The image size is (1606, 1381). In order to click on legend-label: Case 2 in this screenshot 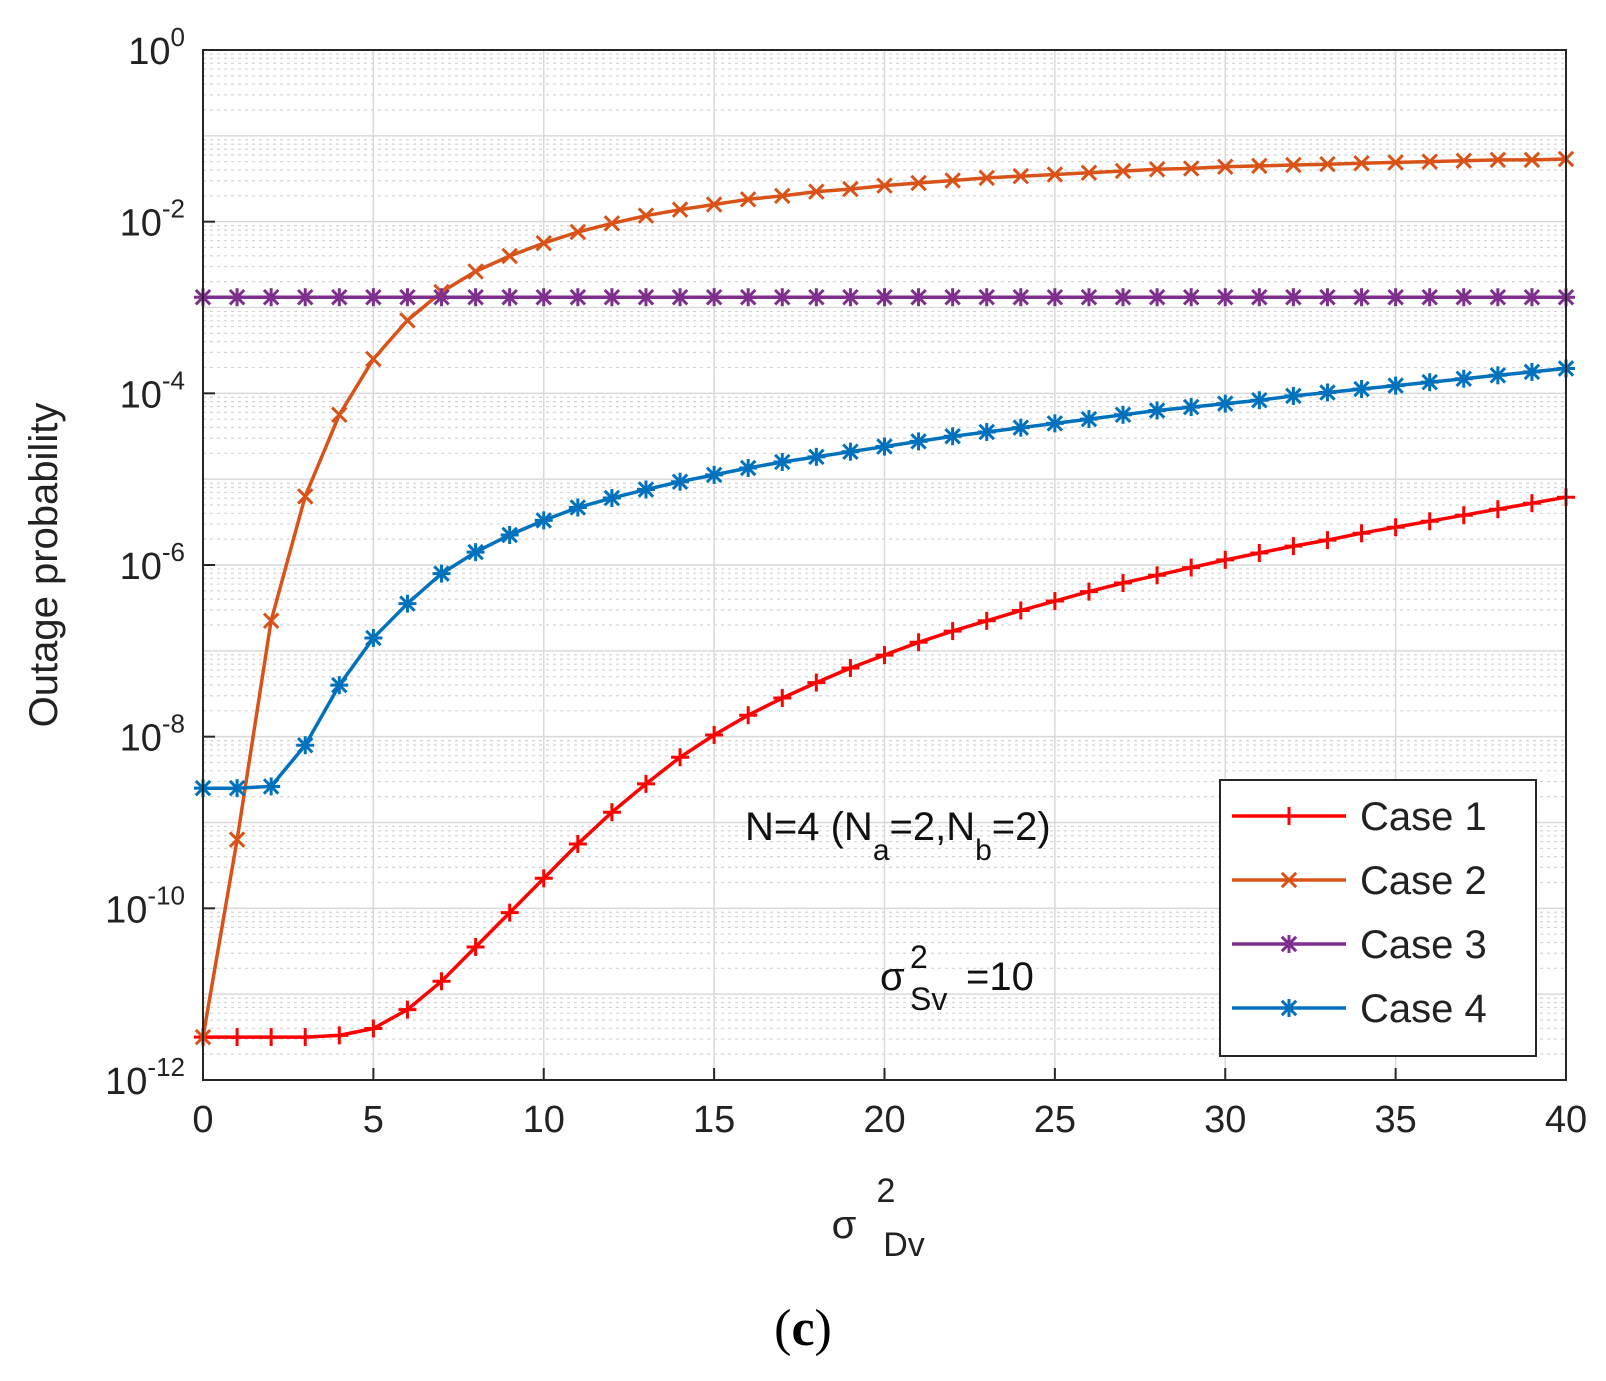, I will do `click(1423, 881)`.